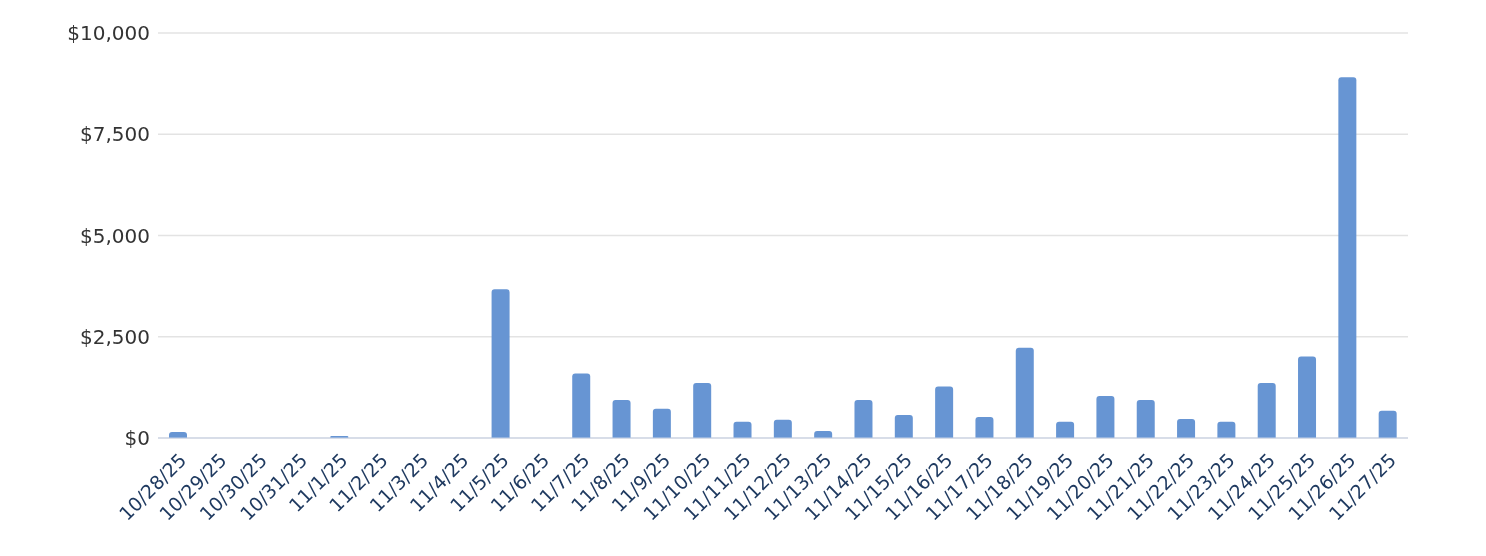 This screenshot has width=1486, height=556. I want to click on y-tick-label: $5,000, so click(115, 235).